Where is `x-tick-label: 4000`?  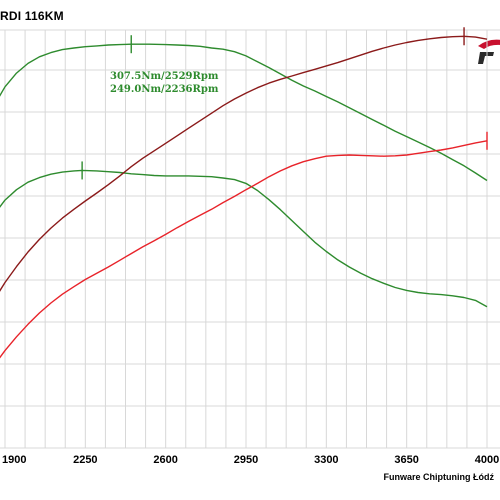 x-tick-label: 4000 is located at coordinates (487, 460).